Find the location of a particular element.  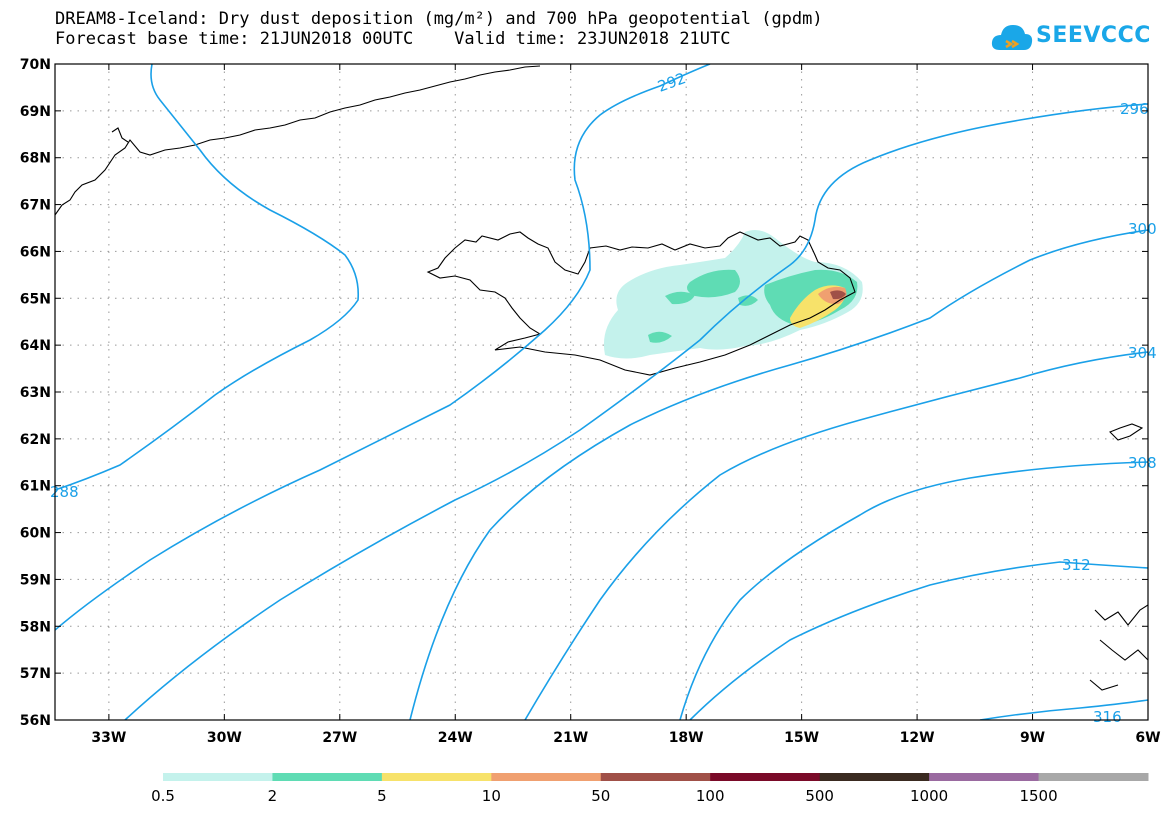

lat-label: 64N is located at coordinates (35, 346).